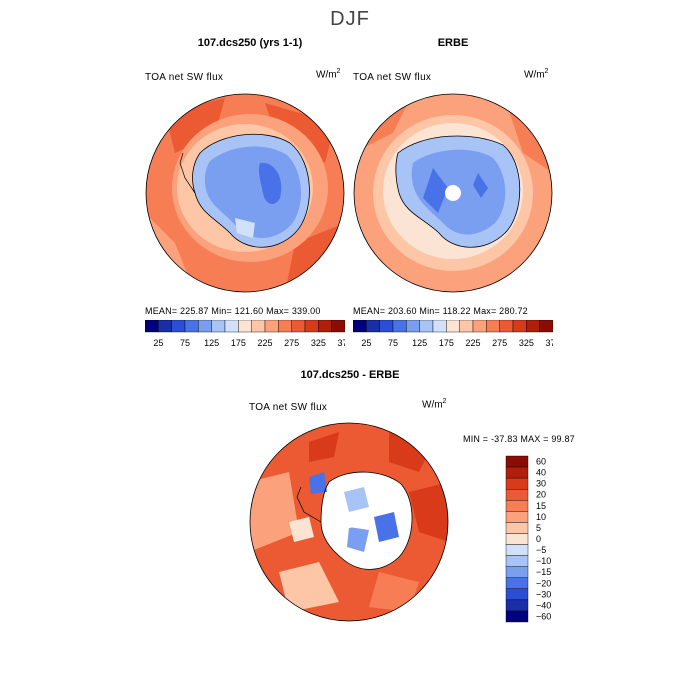 The width and height of the screenshot is (700, 700). Describe the element at coordinates (434, 404) in the screenshot. I see `panel-3-units: W/m2` at that location.